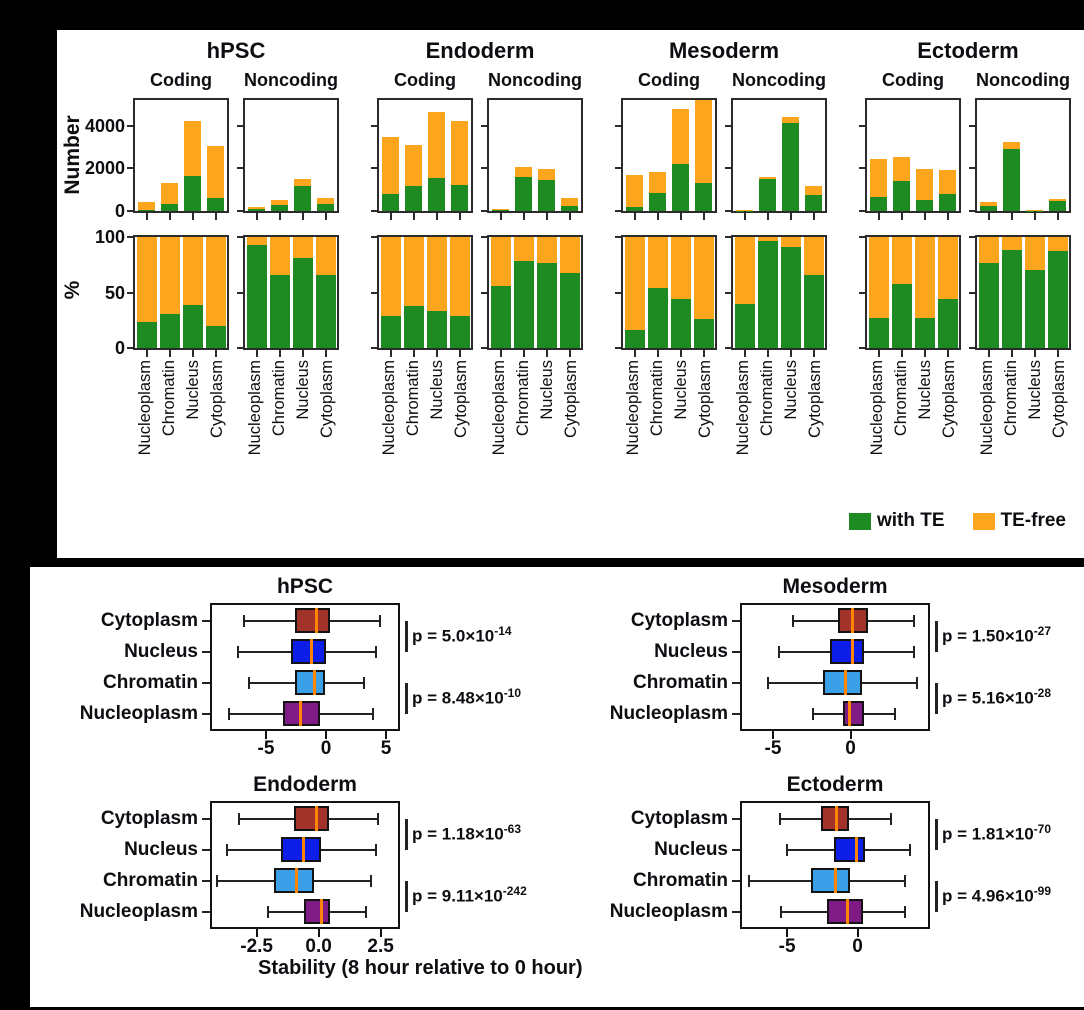  I want to click on x-tick-label: 0, so click(850, 748).